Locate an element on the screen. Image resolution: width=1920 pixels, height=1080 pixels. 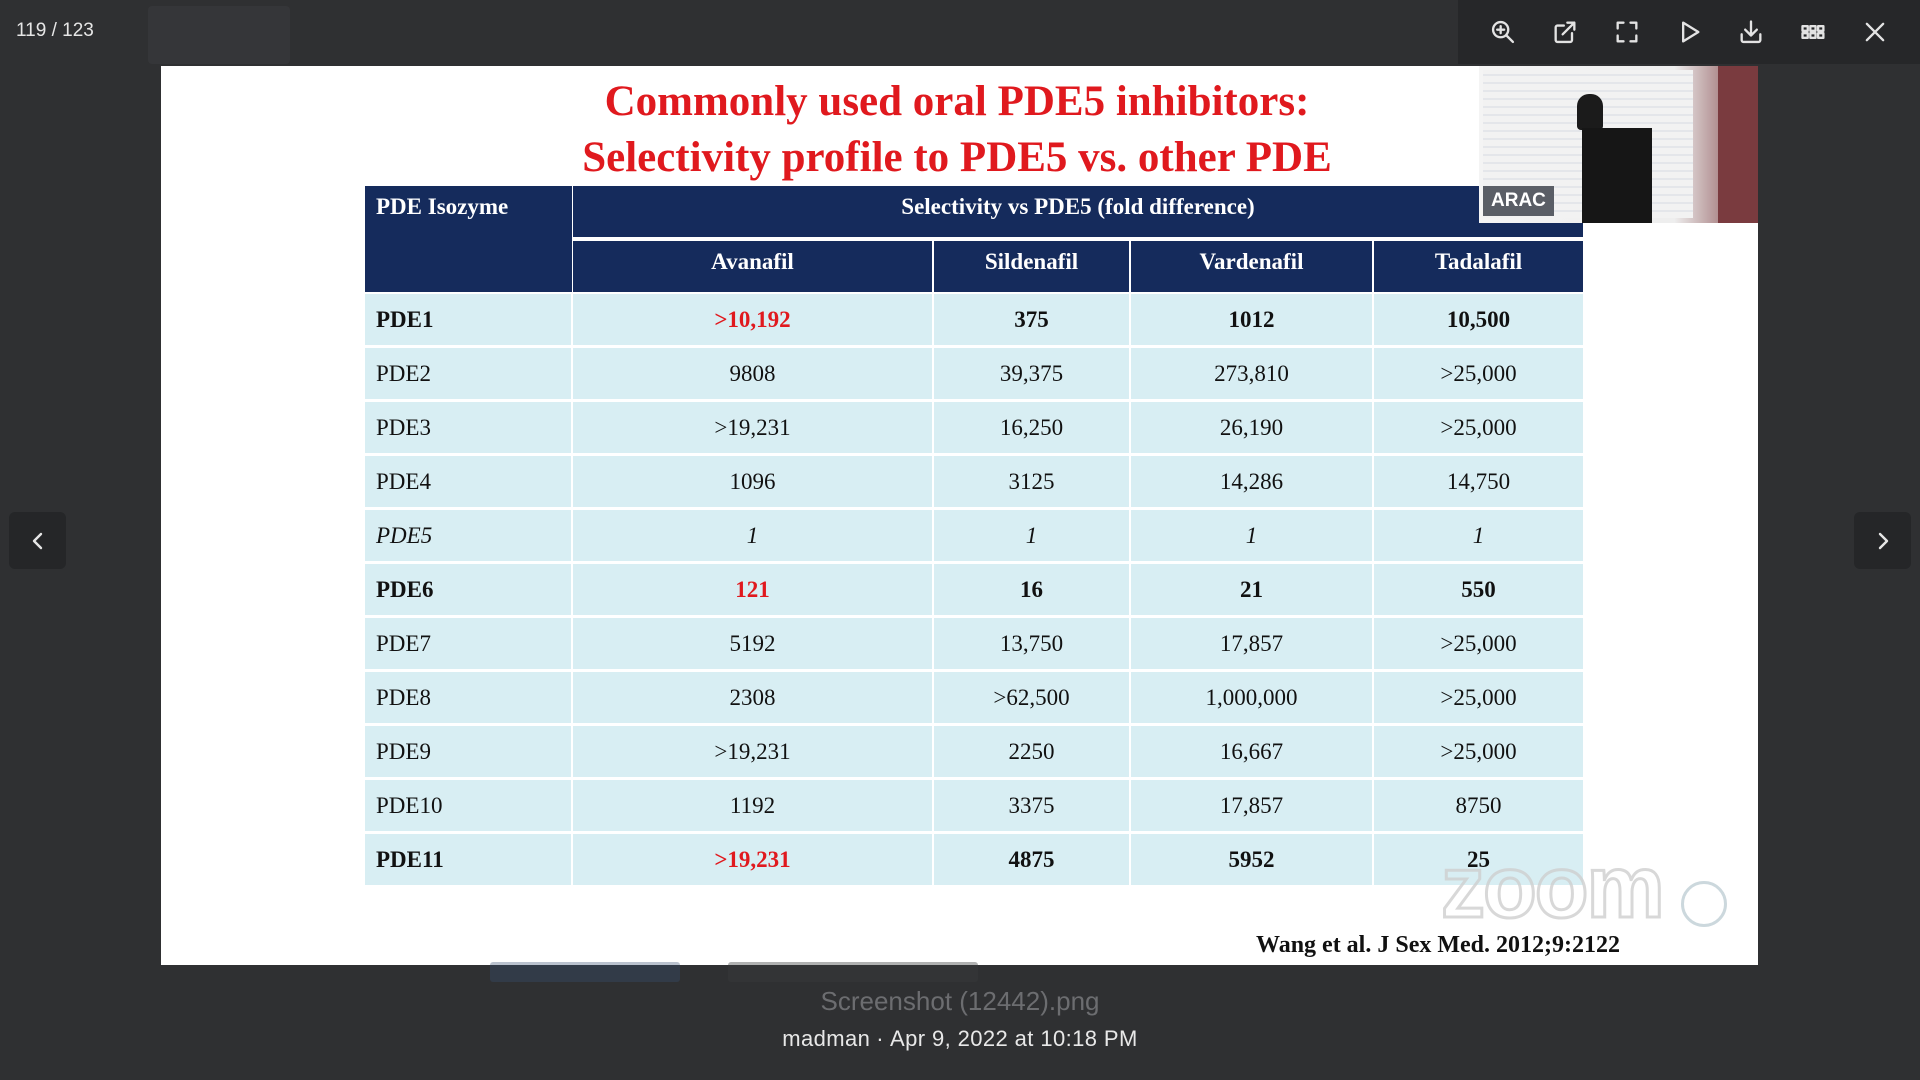
table-row: PDE8 2308 >62,500 1,000,000 >25,000 is located at coordinates (974, 697).